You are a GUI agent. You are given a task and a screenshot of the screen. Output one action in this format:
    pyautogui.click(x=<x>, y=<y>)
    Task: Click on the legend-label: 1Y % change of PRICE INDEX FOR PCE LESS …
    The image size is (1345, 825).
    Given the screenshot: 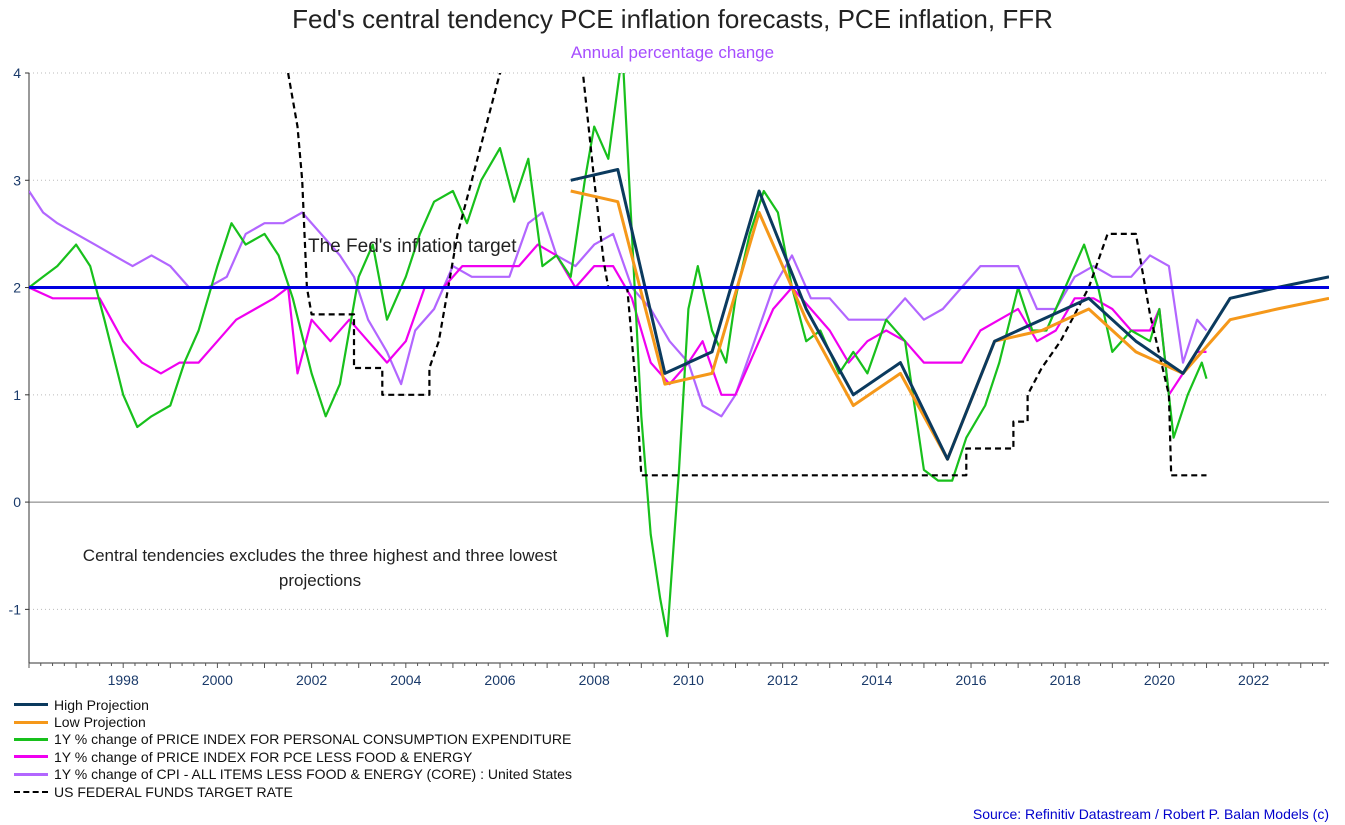 What is the action you would take?
    pyautogui.click(x=263, y=756)
    